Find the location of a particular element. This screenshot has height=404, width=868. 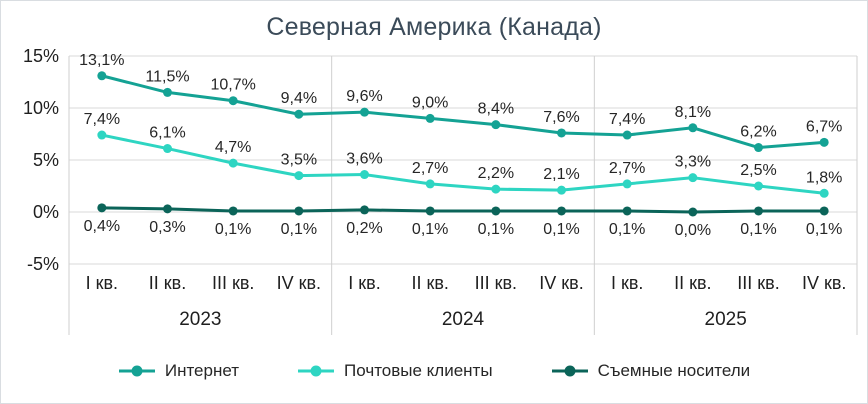

data-point-label: 10,7% is located at coordinates (232, 85).